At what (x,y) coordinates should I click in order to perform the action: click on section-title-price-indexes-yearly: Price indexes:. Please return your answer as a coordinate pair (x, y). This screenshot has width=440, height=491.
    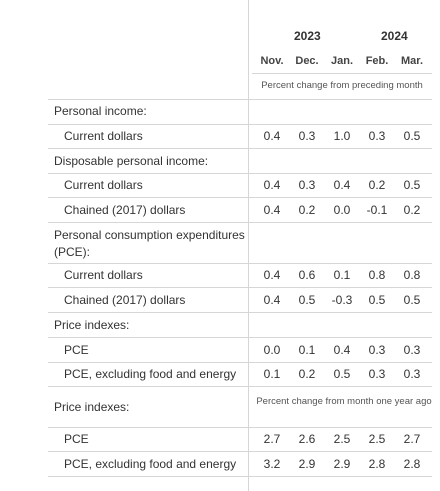
    Looking at the image, I should click on (92, 407).